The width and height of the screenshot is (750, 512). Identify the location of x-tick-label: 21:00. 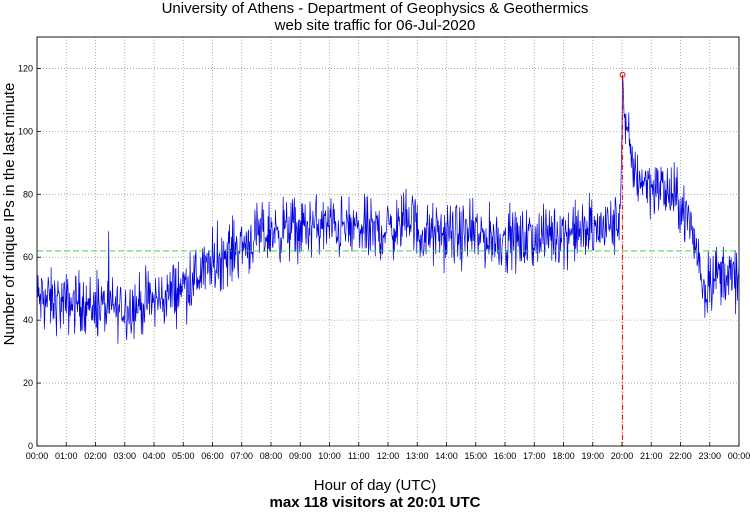
(651, 456).